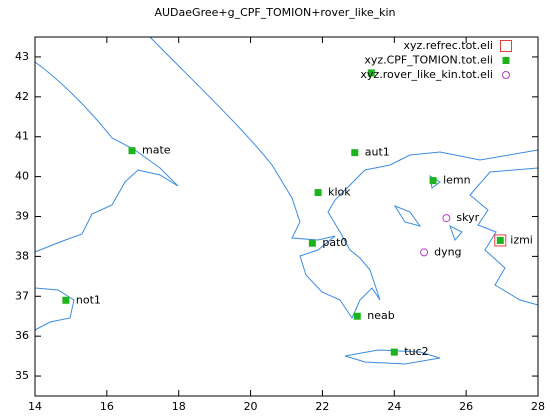 The height and width of the screenshot is (417, 550). Describe the element at coordinates (467, 217) in the screenshot. I see `point-label: skyr` at that location.